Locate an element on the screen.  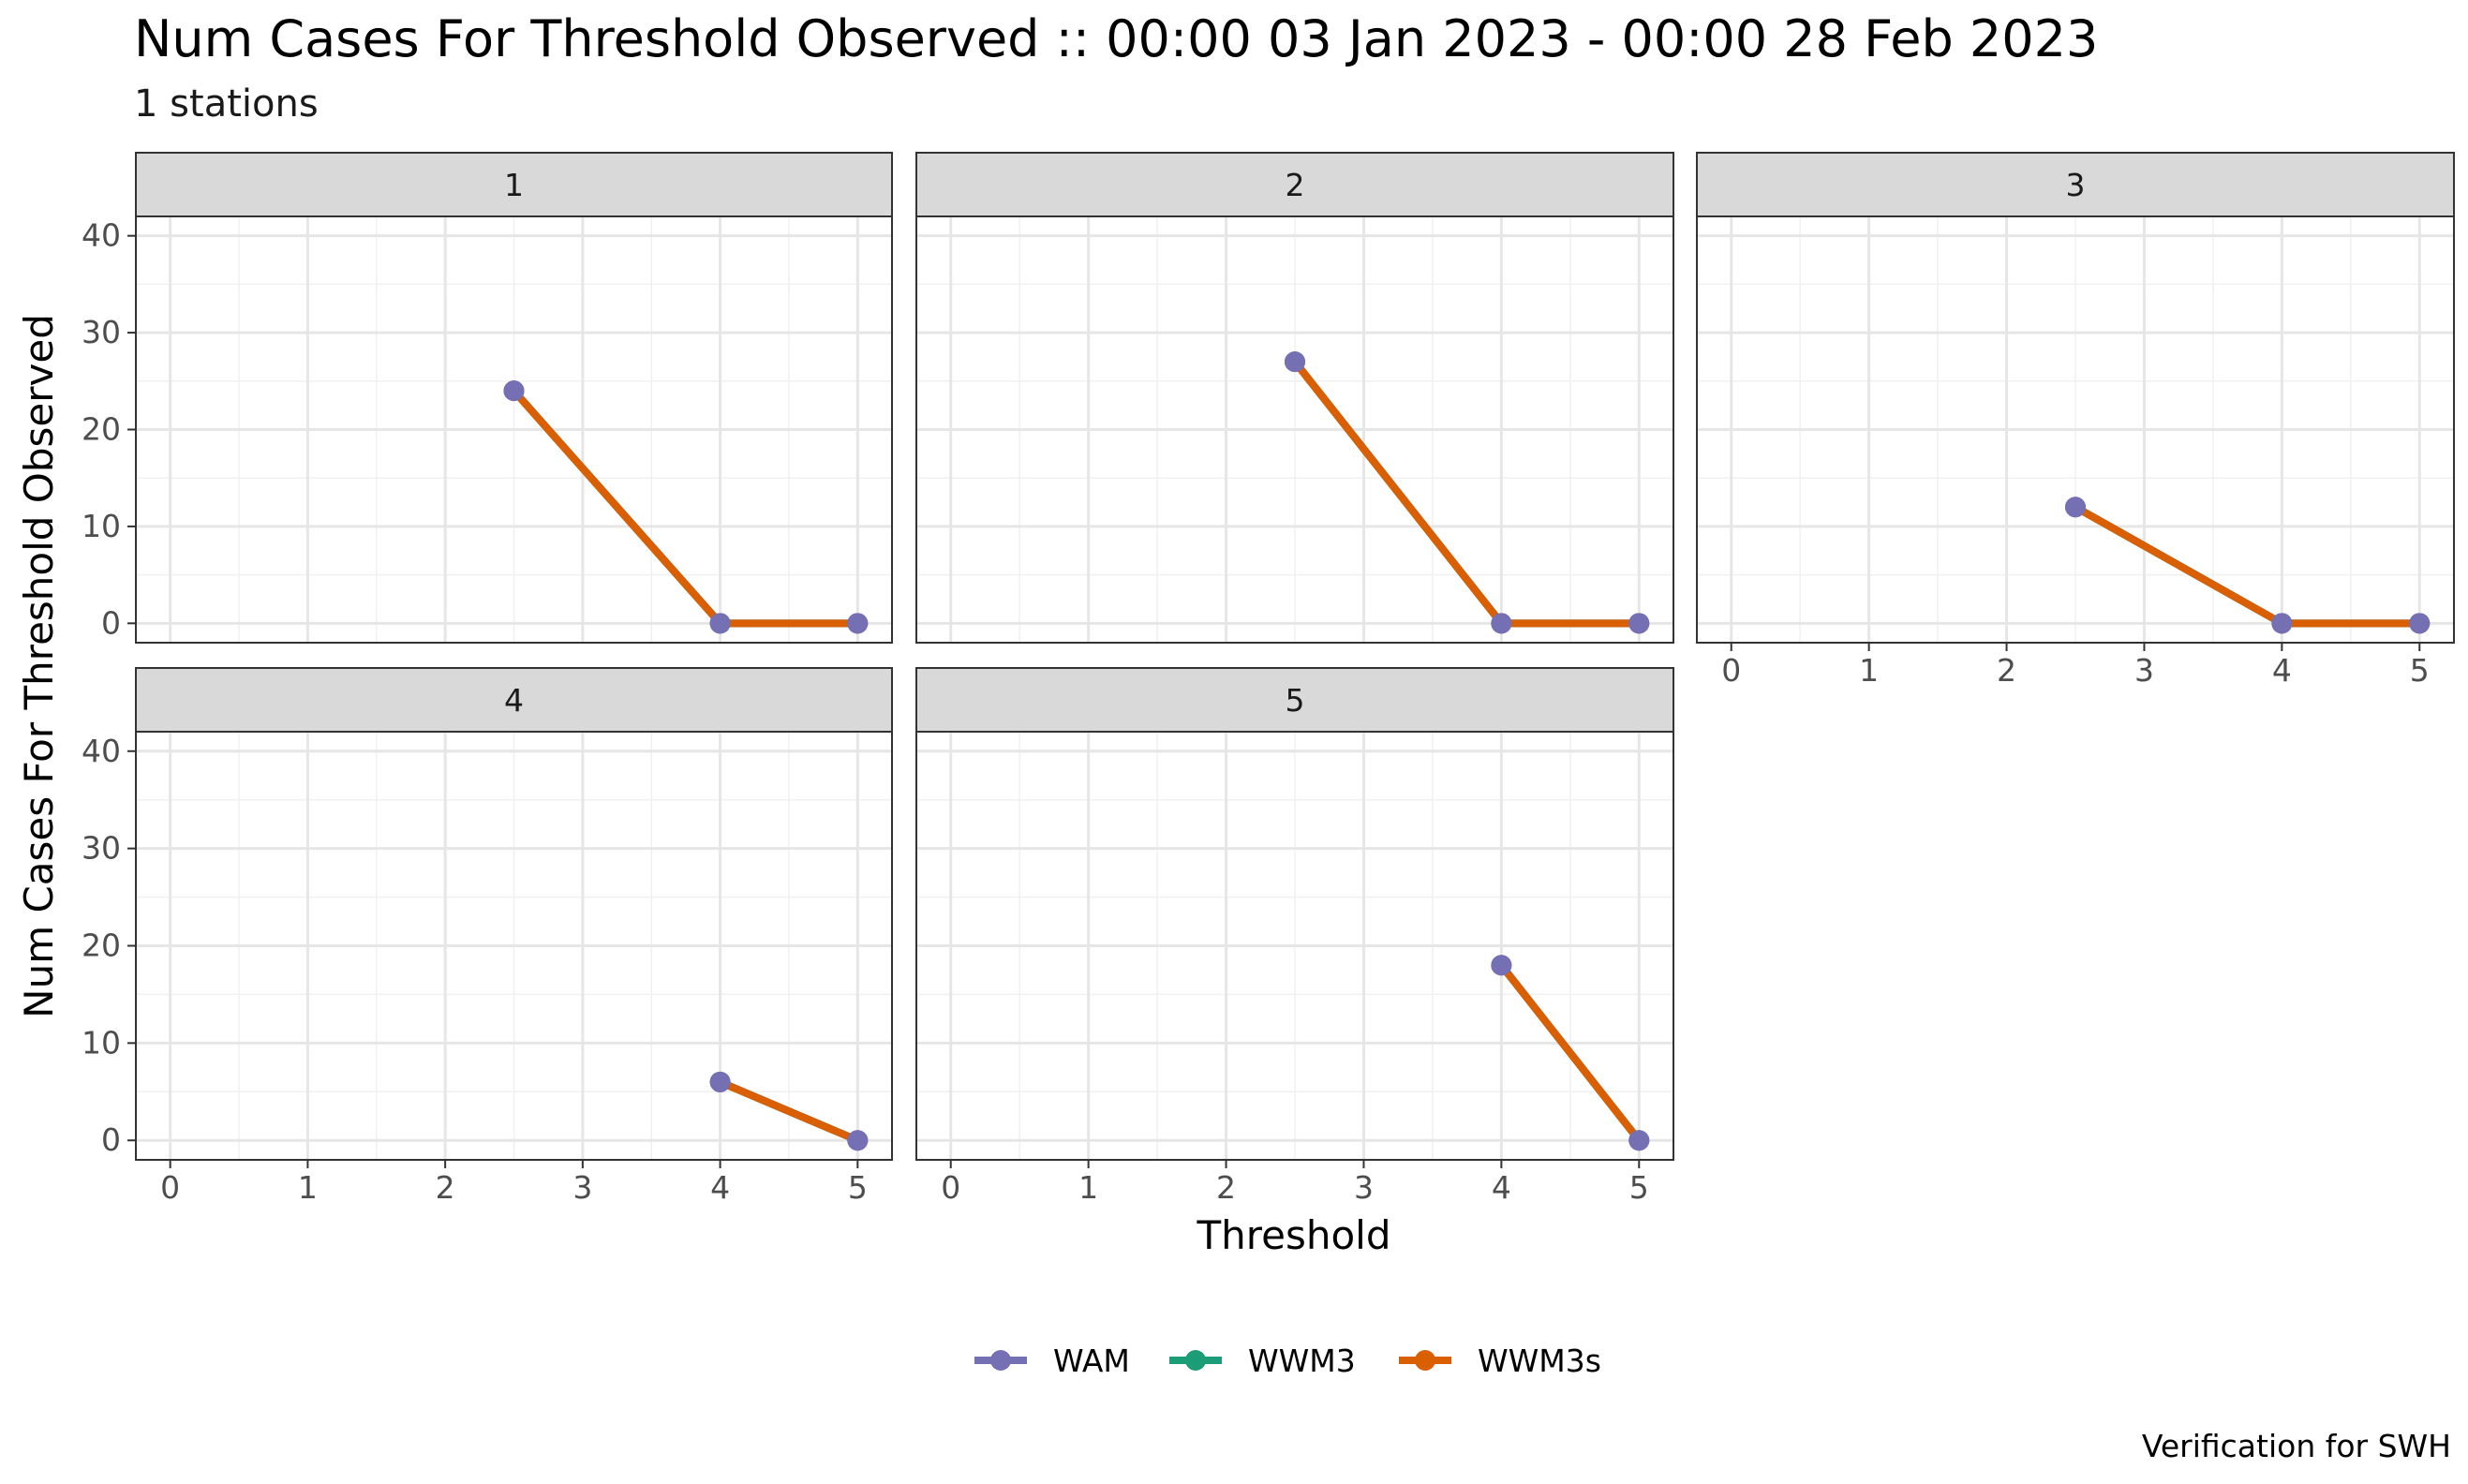
facet-strip-label: 2 is located at coordinates (1295, 185).